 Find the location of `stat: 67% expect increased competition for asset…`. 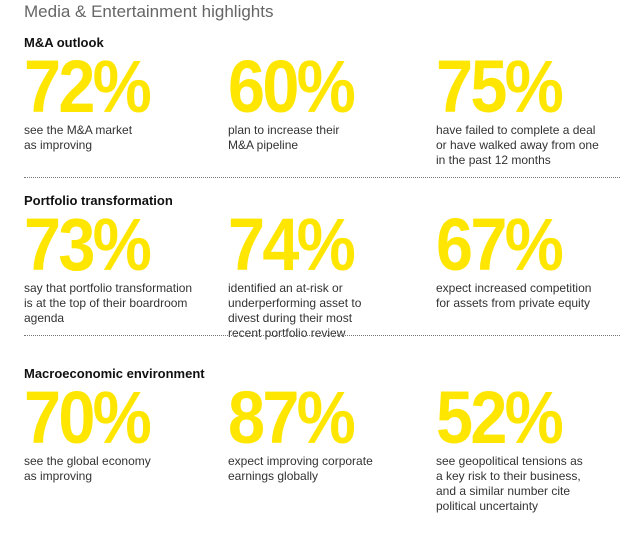

stat: 67% expect increased competition for asset… is located at coordinates (535, 257).